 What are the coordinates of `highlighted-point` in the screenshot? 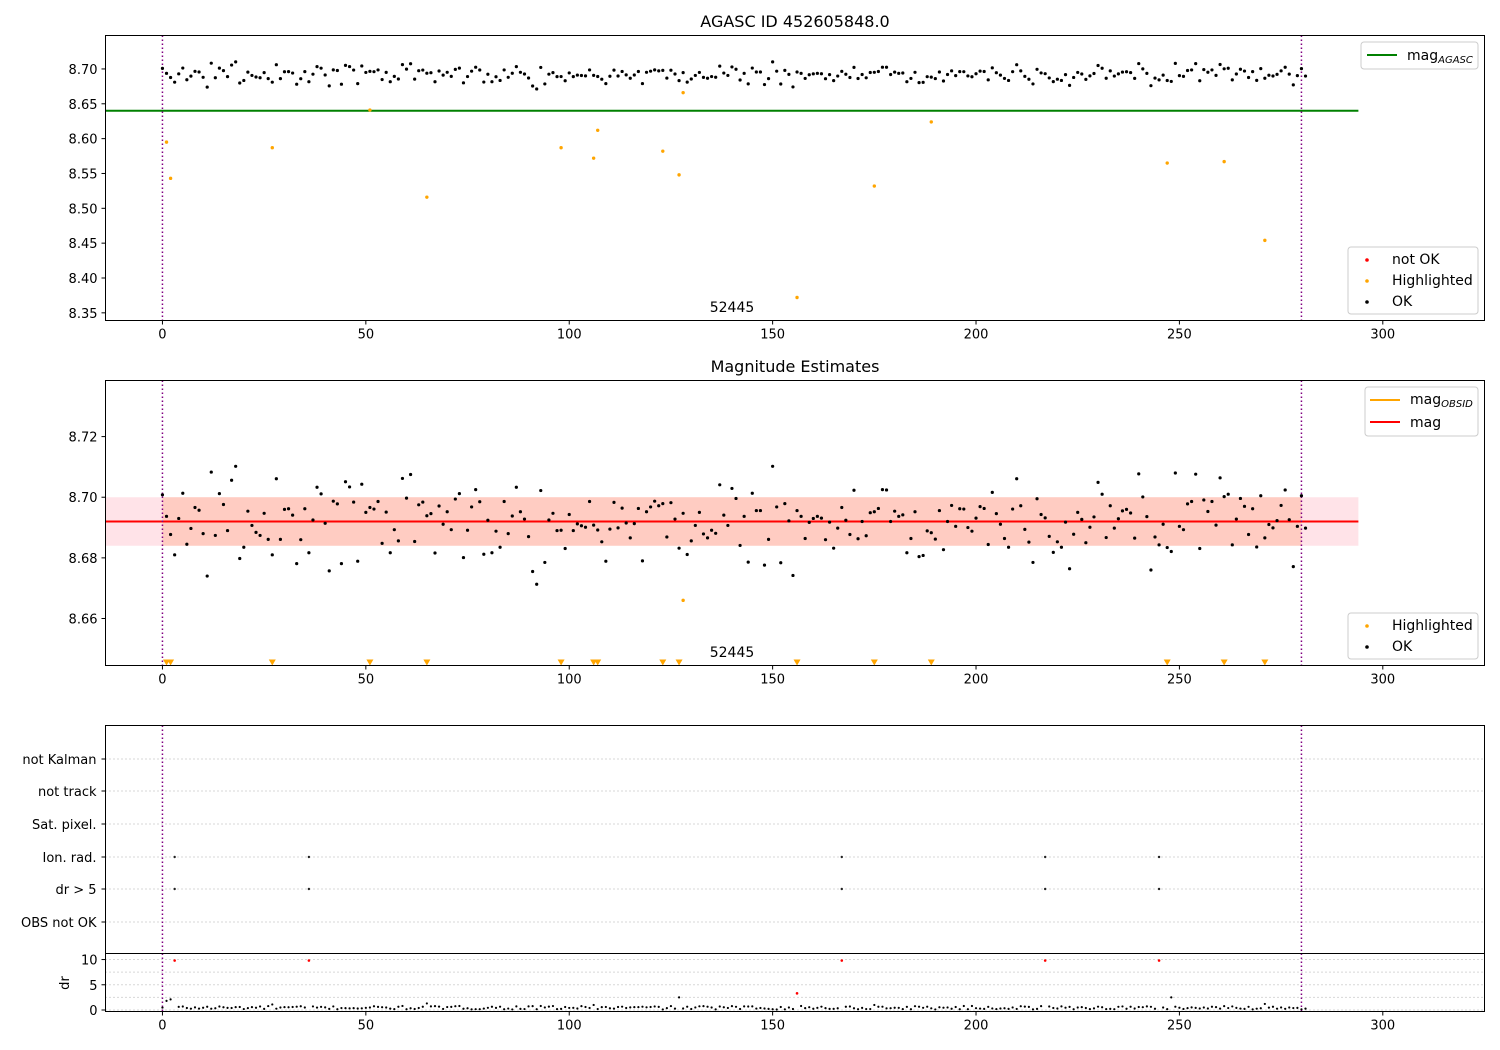 It's located at (561, 147).